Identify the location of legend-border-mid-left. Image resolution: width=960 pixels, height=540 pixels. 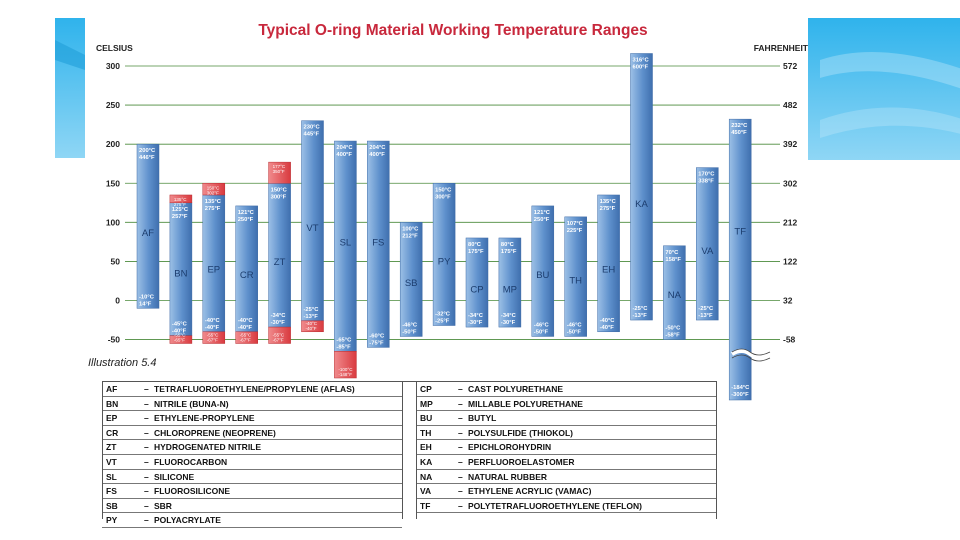
(402, 450).